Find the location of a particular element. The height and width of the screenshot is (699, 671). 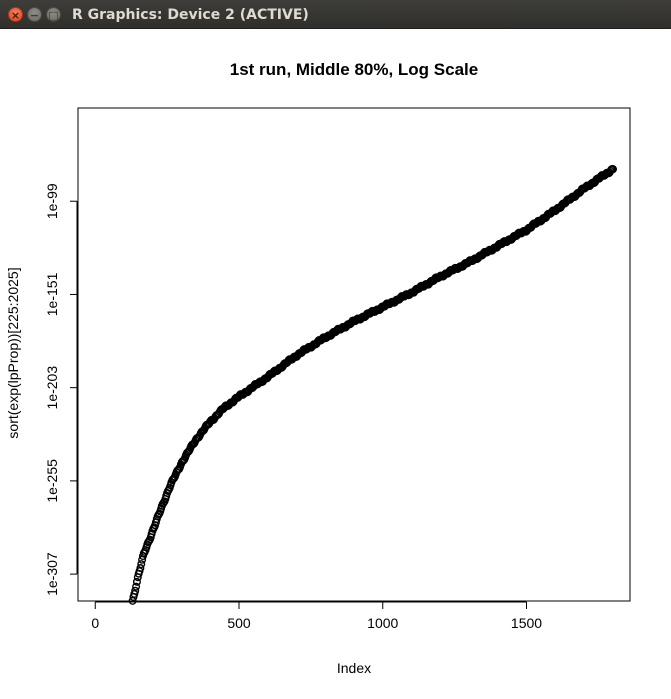

chart-title: 1st run, Middle 80%, Log Scale is located at coordinates (354, 69).